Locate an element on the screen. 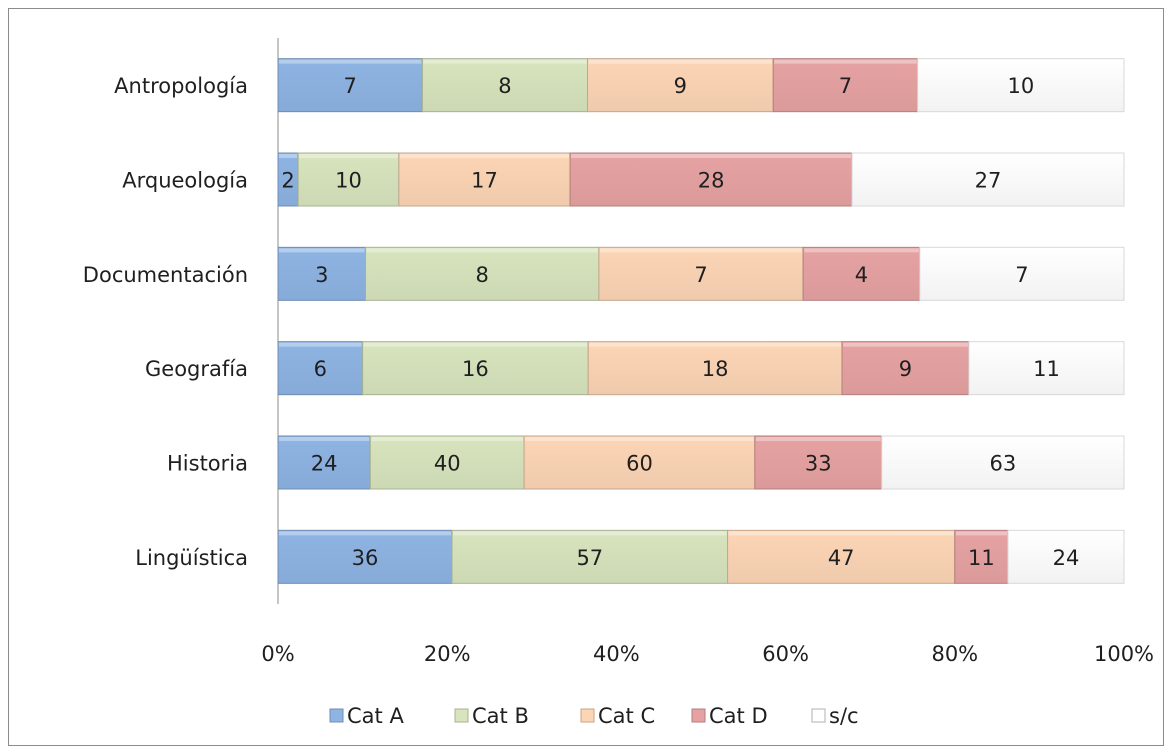 The width and height of the screenshot is (1174, 754). data-label-documentacion-cat-a: 3 is located at coordinates (321, 275).